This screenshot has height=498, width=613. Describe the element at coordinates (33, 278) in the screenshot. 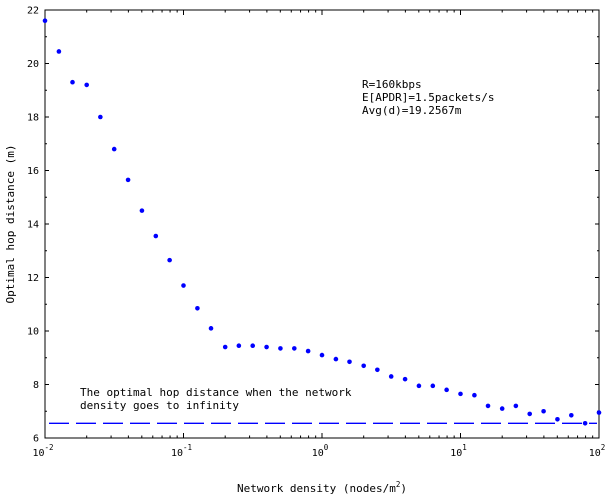

I see `y-tick-label: 12` at that location.